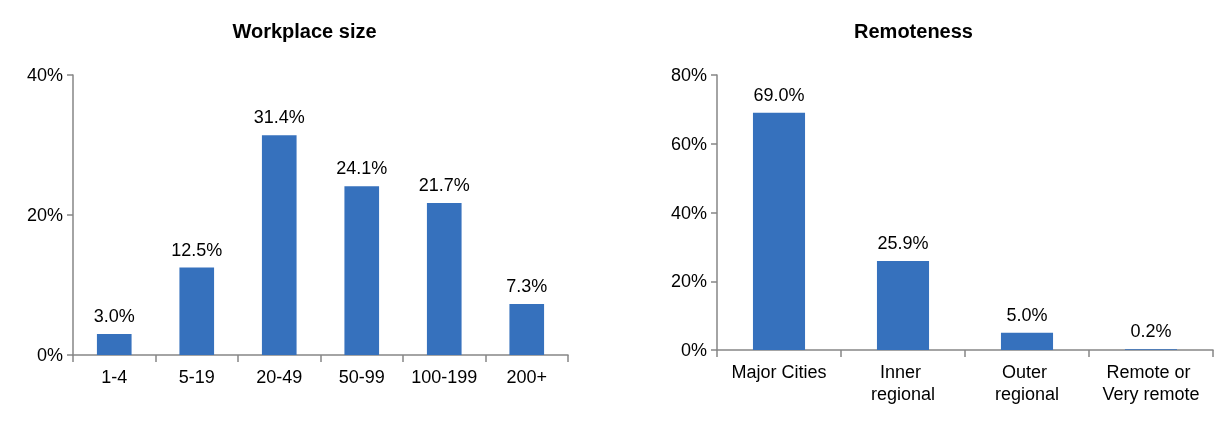 Image resolution: width=1218 pixels, height=421 pixels. I want to click on x-tick-label: 50-99, so click(361, 377).